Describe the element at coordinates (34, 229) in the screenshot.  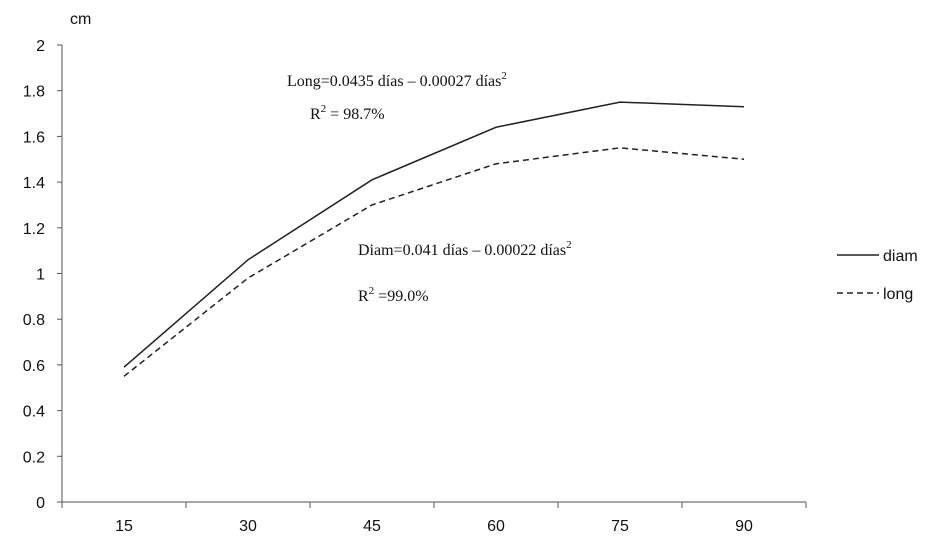
I see `y-tick-label: 1.2` at that location.